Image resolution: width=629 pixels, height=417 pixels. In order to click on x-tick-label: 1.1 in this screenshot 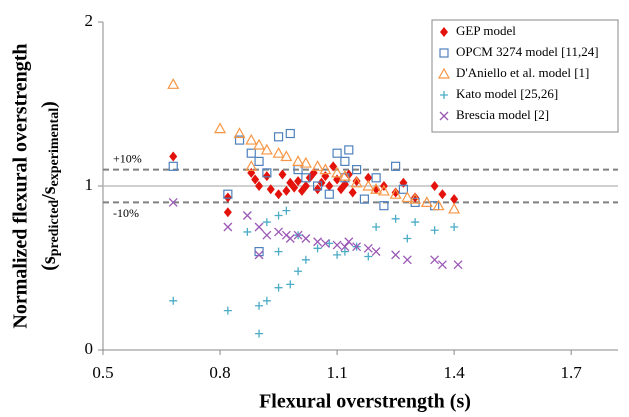, I will do `click(336, 372)`.